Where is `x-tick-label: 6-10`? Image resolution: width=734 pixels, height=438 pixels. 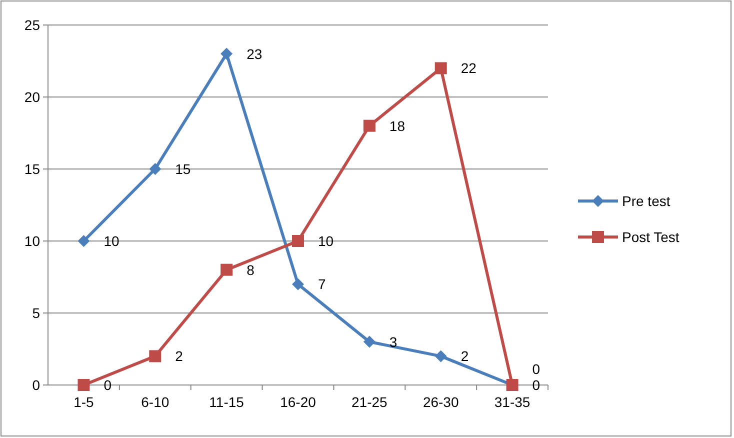 x-tick-label: 6-10 is located at coordinates (155, 402).